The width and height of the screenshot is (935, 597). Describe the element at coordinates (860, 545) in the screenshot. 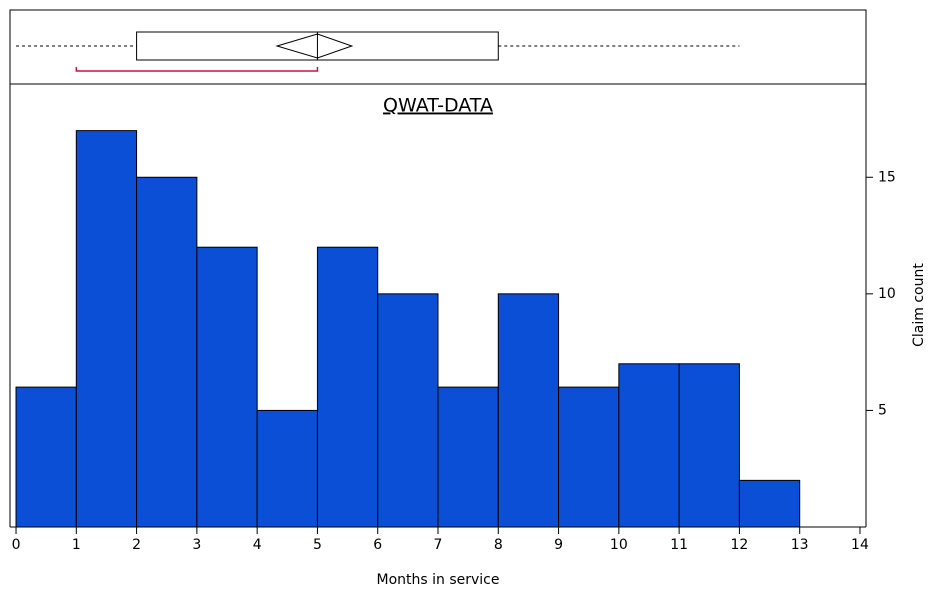

I see `x-tick-label: 14` at that location.